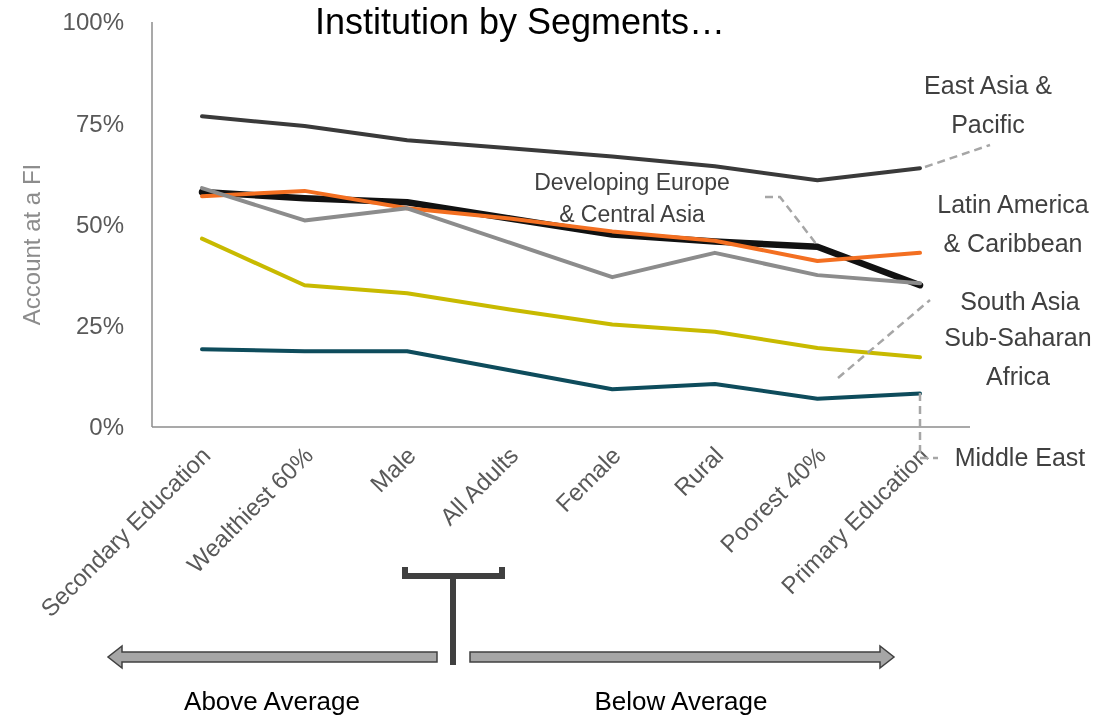 Image resolution: width=1107 pixels, height=718 pixels. I want to click on series-label: South Asia, so click(1020, 301).